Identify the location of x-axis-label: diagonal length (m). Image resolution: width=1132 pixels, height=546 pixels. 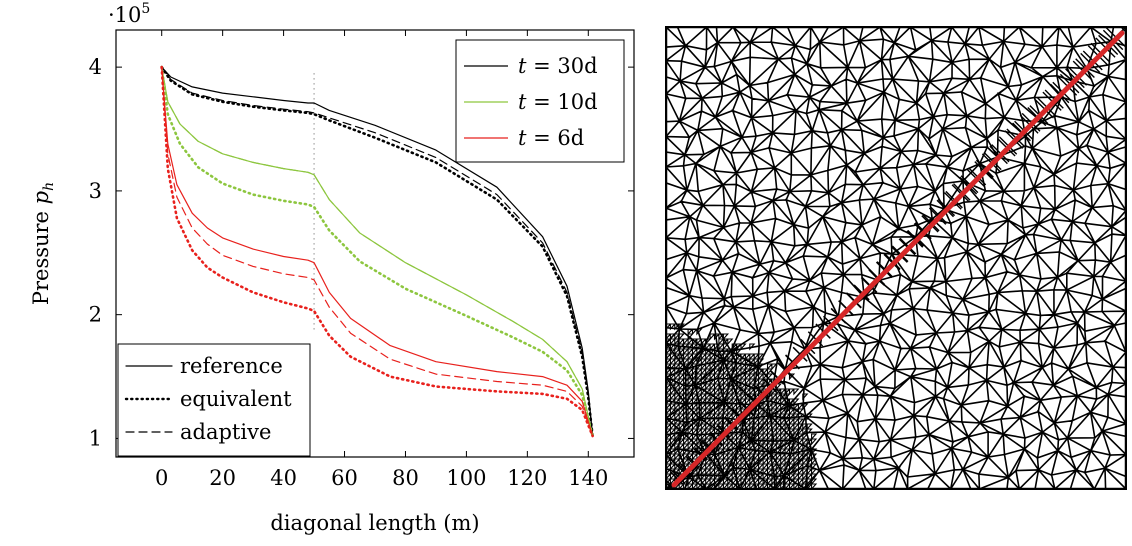
(374, 523).